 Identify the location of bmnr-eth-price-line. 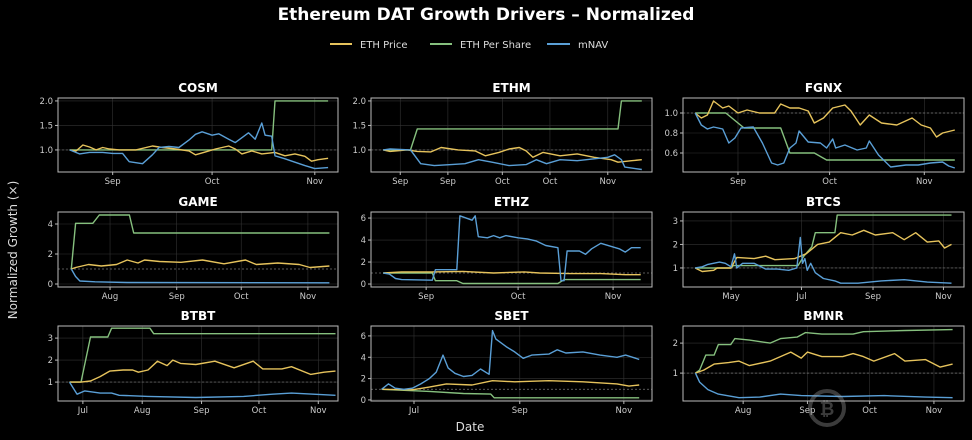
(824, 362).